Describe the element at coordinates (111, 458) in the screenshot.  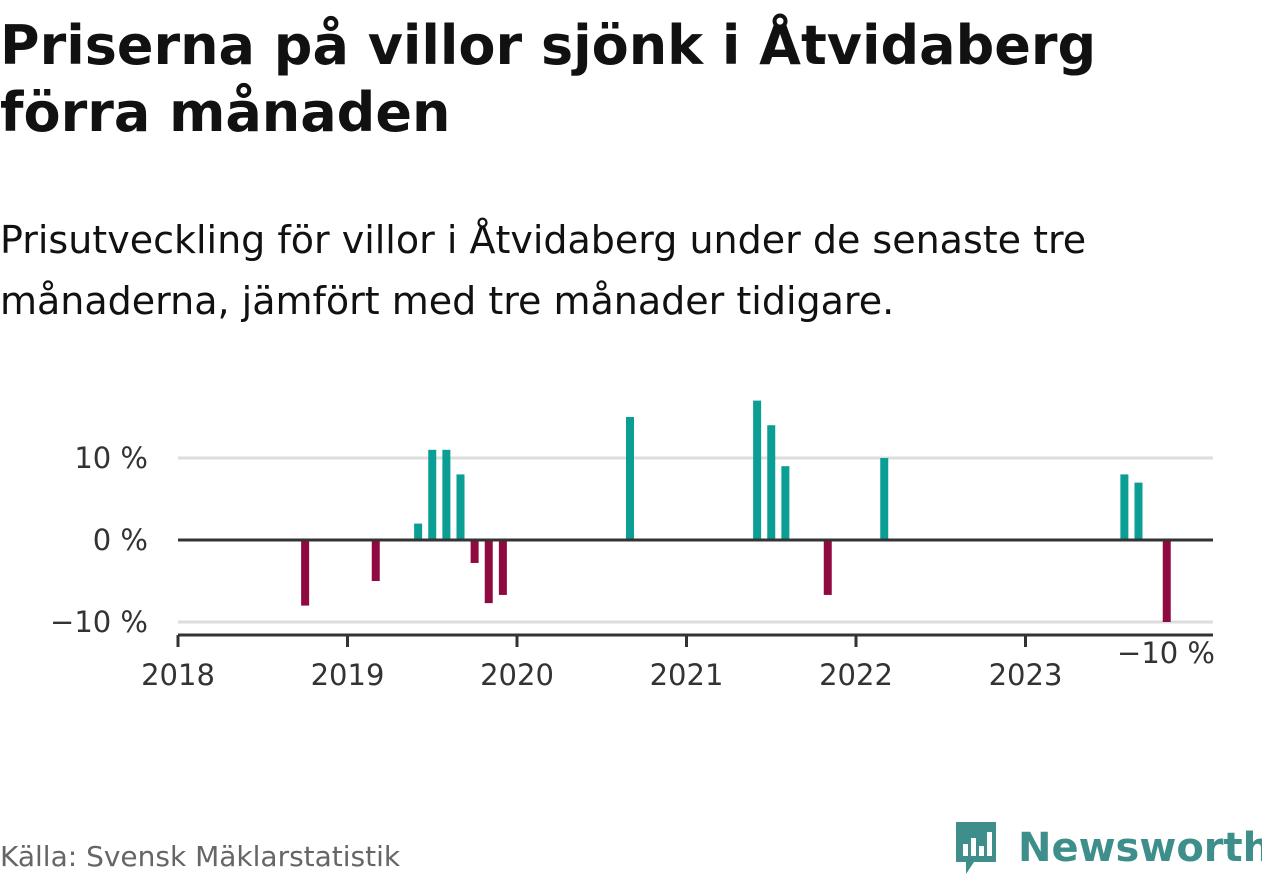
I see `y-tick-label: 10 %` at that location.